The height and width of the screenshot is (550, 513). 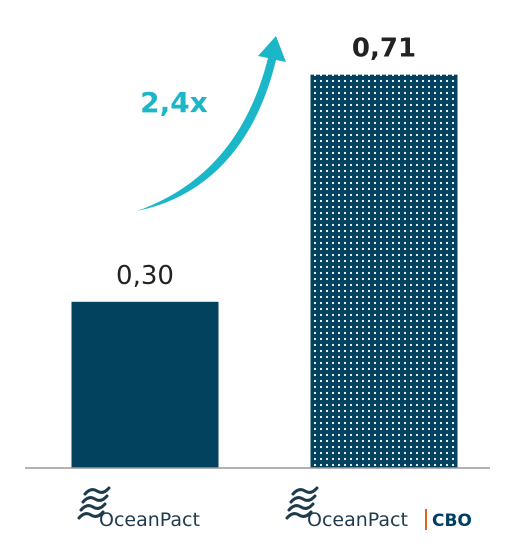 I want to click on category-logo-2: OceanPact CBO, so click(x=378, y=508).